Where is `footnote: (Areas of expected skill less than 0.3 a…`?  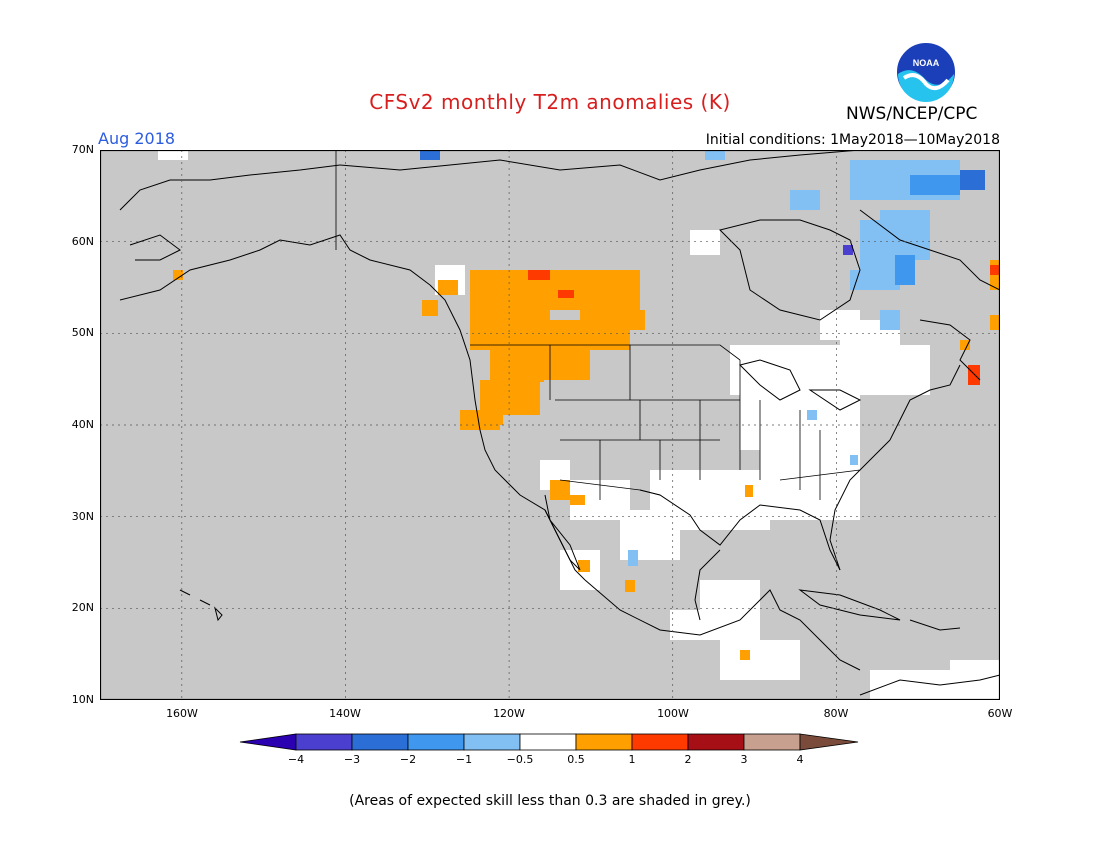
footnote: (Areas of expected skill less than 0.3 a… is located at coordinates (550, 801).